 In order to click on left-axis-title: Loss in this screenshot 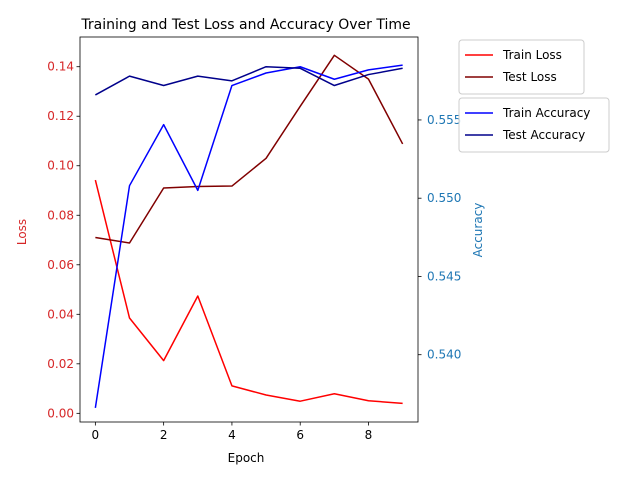, I will do `click(22, 232)`.